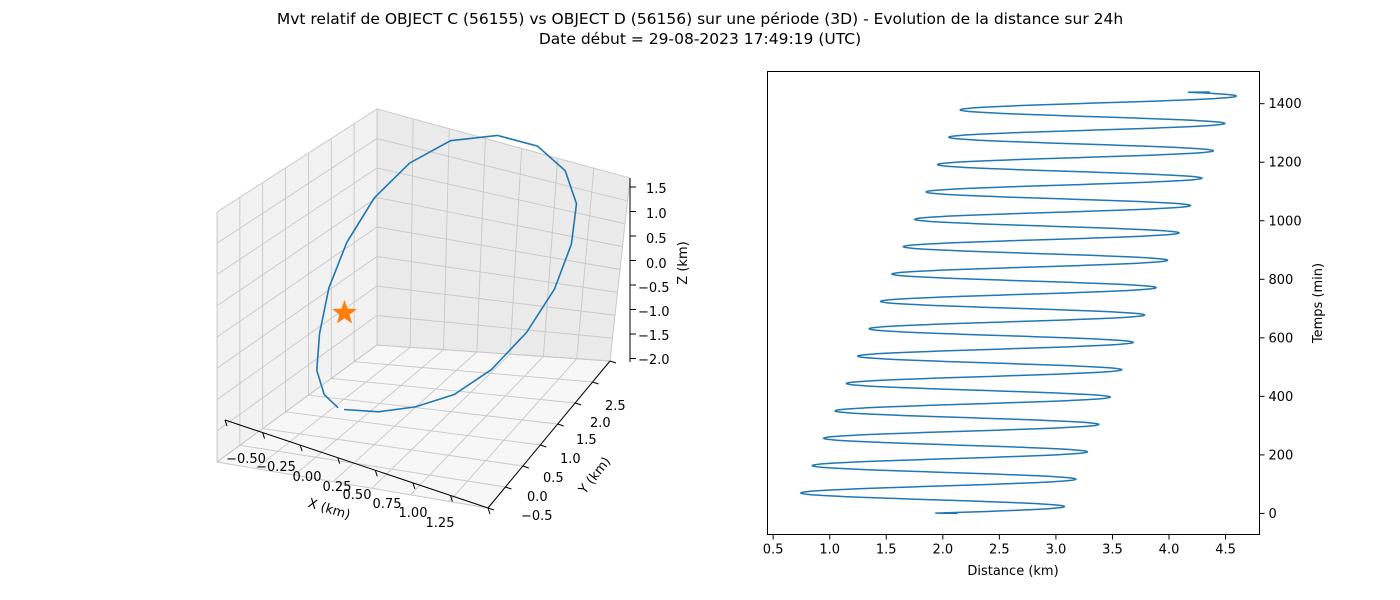 The width and height of the screenshot is (1400, 600). What do you see at coordinates (1285, 221) in the screenshot?
I see `y-tick-label: 1000` at bounding box center [1285, 221].